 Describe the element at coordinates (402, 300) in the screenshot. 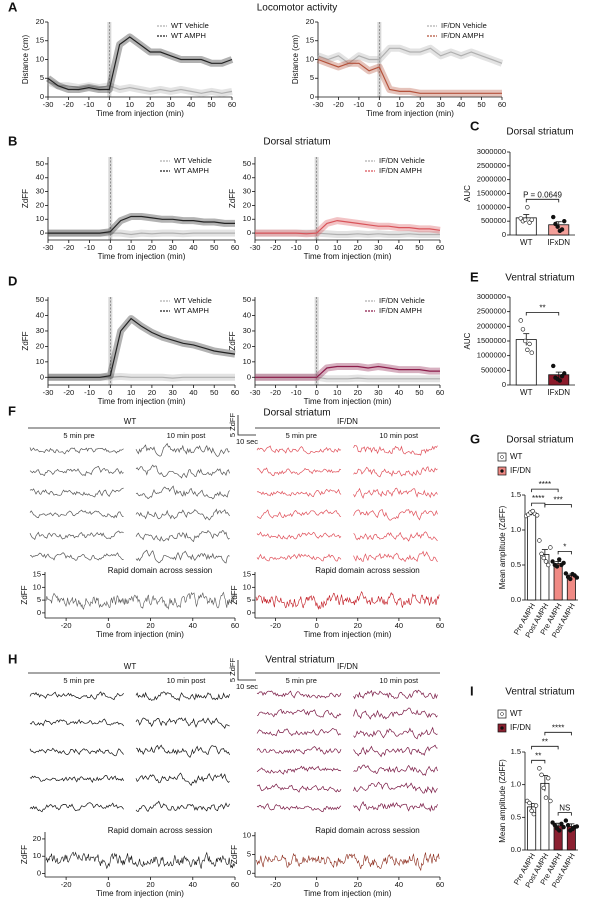

I see `legend-label: IF/DN Vehicle` at that location.